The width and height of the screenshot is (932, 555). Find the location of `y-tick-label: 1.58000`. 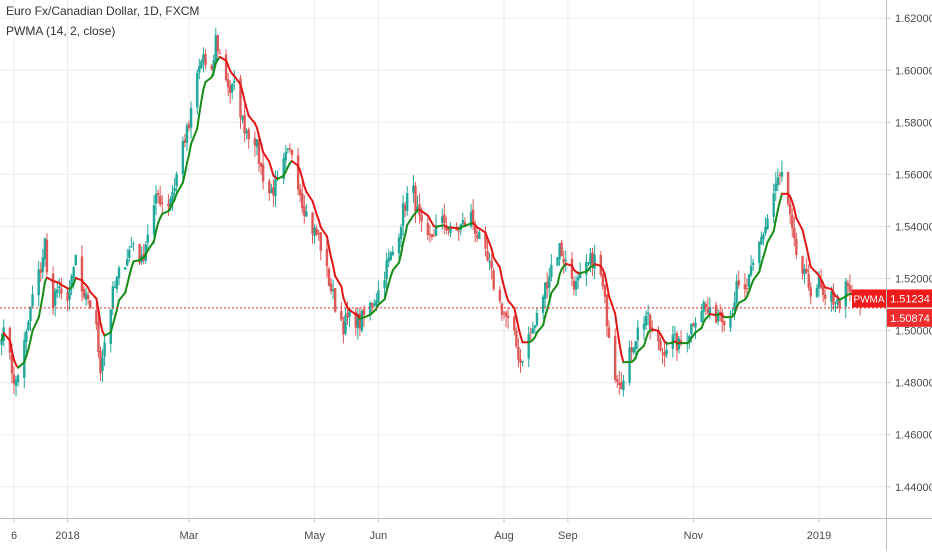

y-tick-label: 1.58000 is located at coordinates (913, 123).